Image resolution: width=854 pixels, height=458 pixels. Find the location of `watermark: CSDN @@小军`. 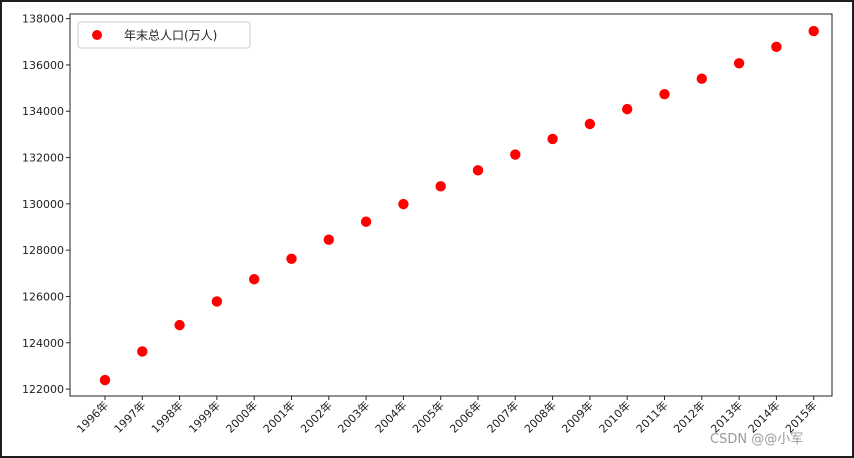

watermark: CSDN @@小军 is located at coordinates (756, 439).